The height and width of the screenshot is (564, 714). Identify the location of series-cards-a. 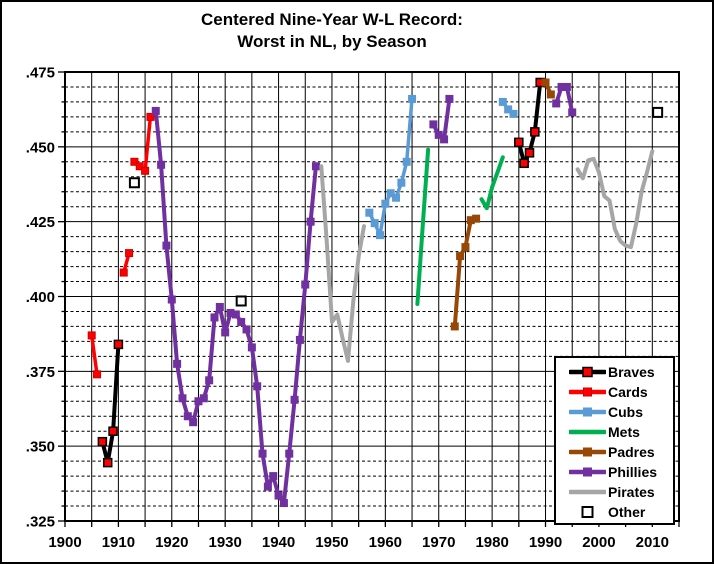
(94, 355).